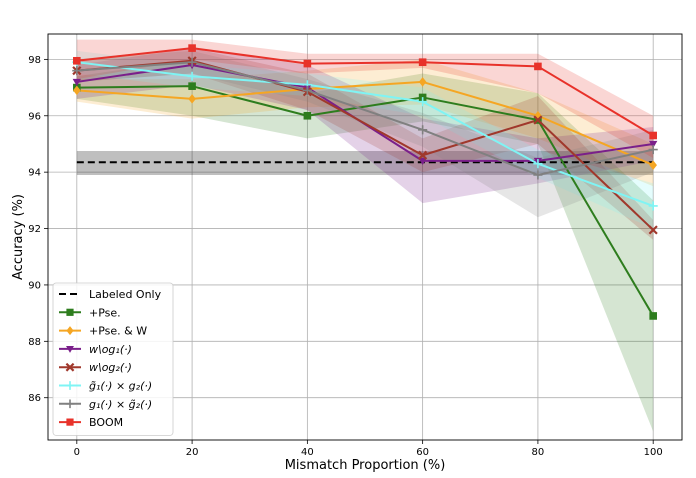 This screenshot has height=478, width=696. What do you see at coordinates (34, 116) in the screenshot?
I see `y-tick-label: 96` at bounding box center [34, 116].